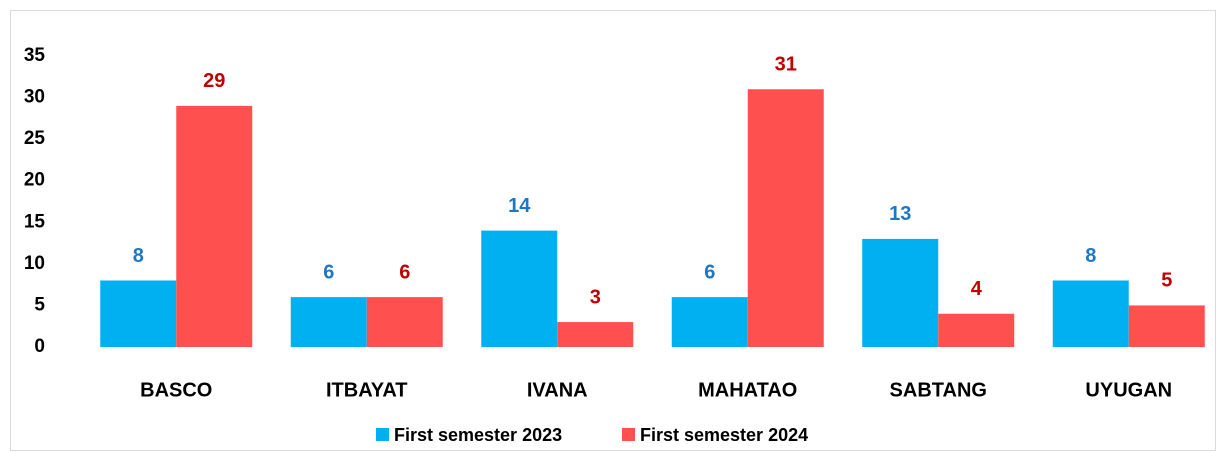 This screenshot has height=452, width=1217. What do you see at coordinates (595, 297) in the screenshot?
I see `data-label: 3` at bounding box center [595, 297].